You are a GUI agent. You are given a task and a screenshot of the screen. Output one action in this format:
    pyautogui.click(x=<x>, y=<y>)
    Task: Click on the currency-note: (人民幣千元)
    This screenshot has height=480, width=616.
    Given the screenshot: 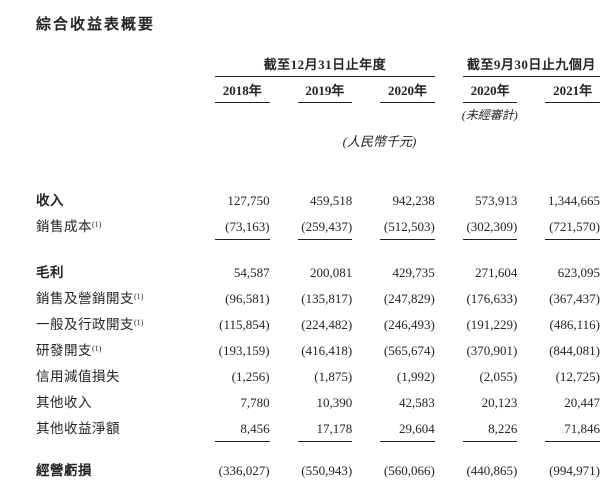 What is the action you would take?
    pyautogui.click(x=379, y=141)
    